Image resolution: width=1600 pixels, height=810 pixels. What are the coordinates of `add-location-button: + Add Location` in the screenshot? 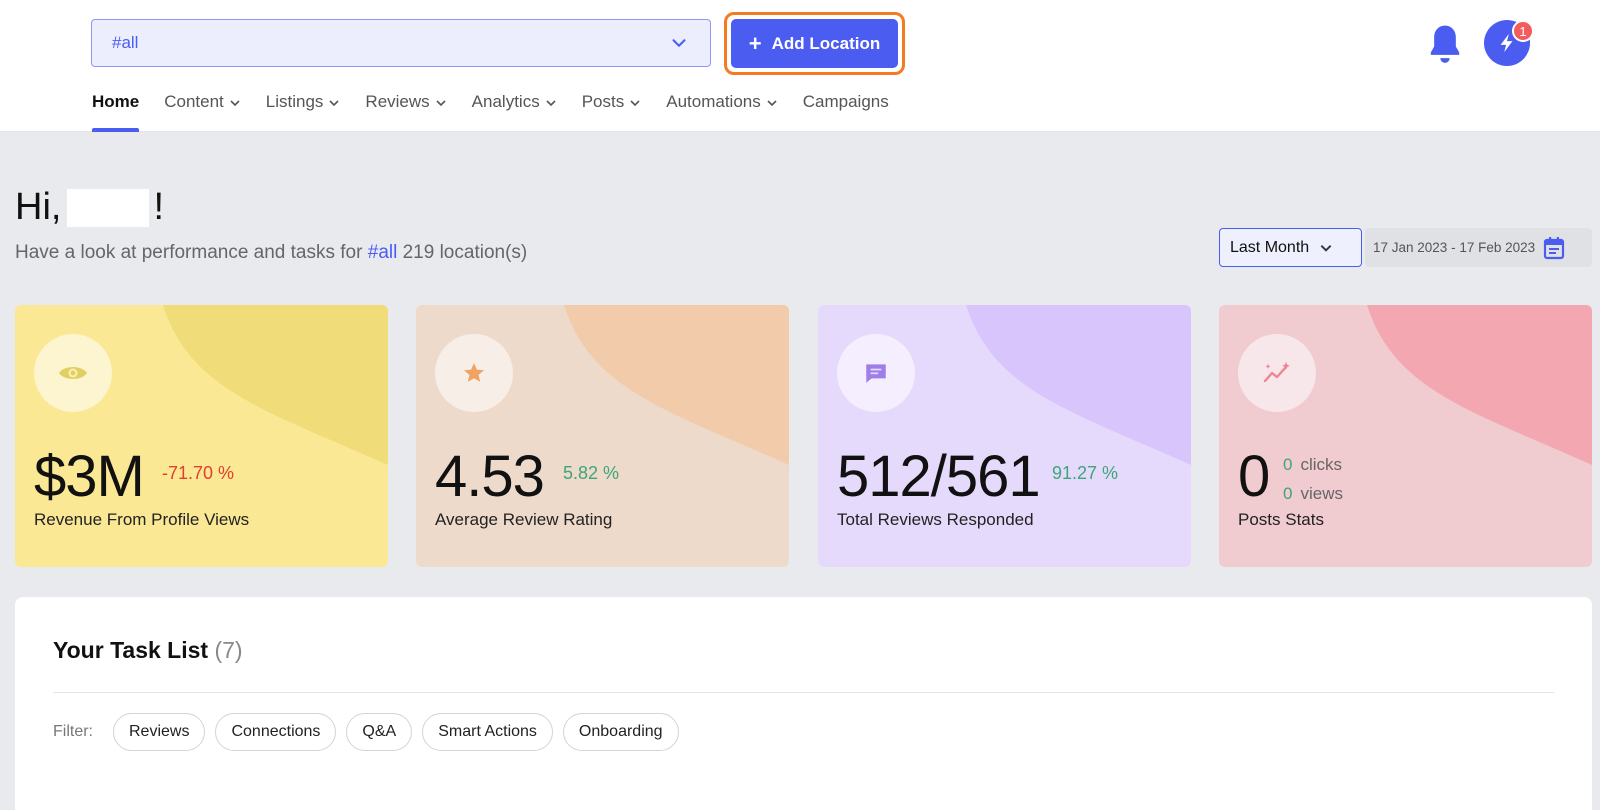 It's located at (814, 43).